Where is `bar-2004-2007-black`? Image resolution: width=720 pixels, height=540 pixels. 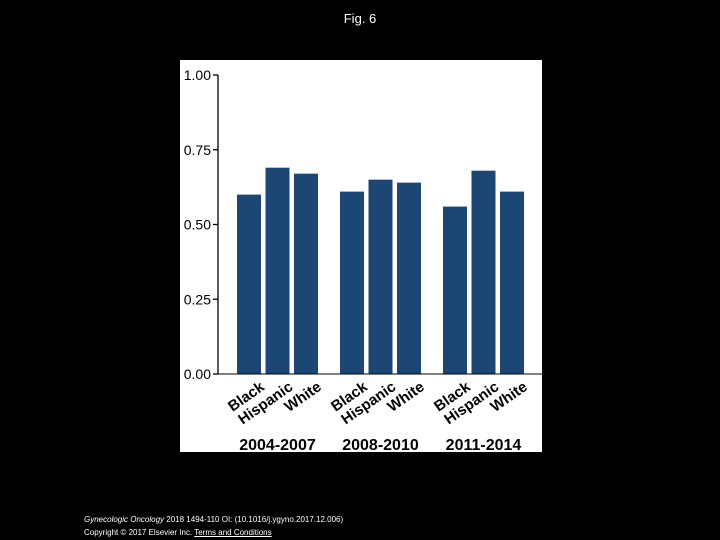 bar-2004-2007-black is located at coordinates (249, 284).